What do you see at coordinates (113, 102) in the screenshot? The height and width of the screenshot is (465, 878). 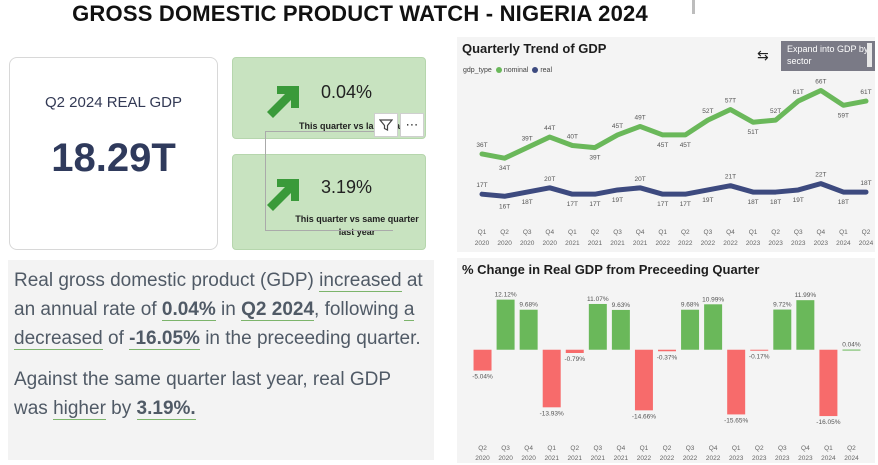 I see `kpi-label: Q2 2024 REAL GDP` at bounding box center [113, 102].